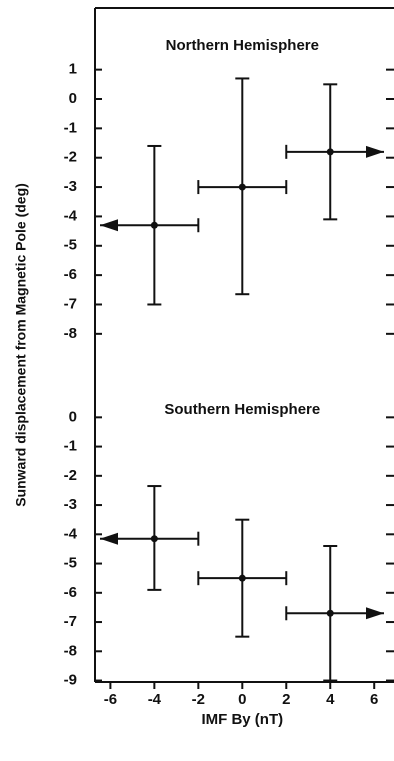 Image resolution: width=394 pixels, height=761 pixels. Describe the element at coordinates (70, 680) in the screenshot. I see `y-tick-label: -9` at that location.